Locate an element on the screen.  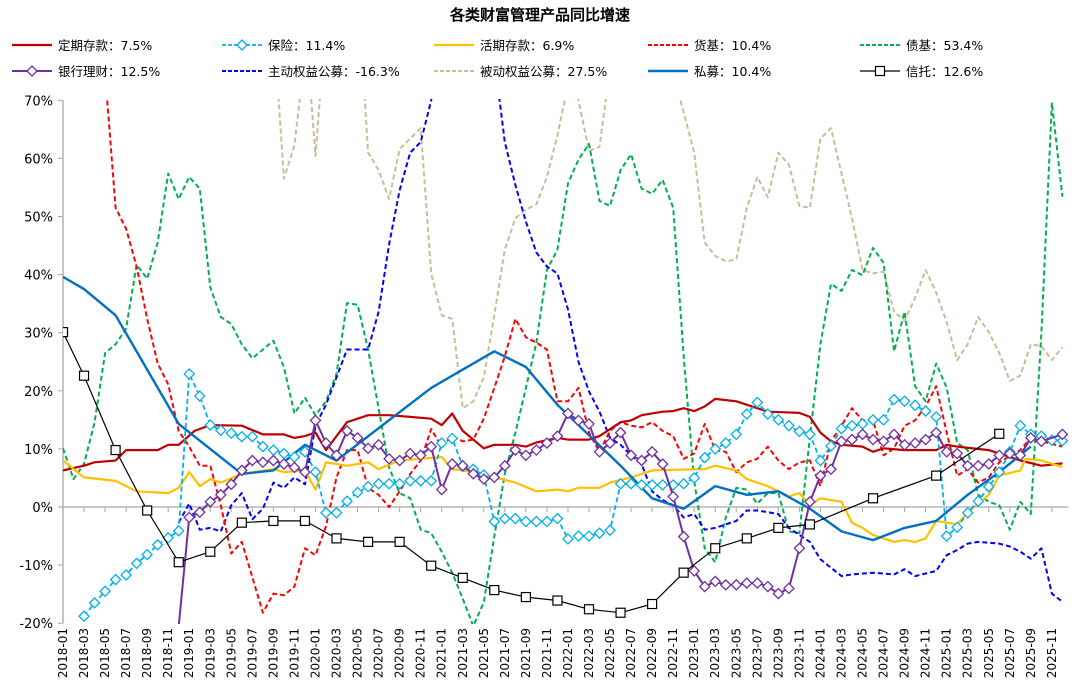
y-tick-label: 20% is located at coordinates (38, 392).